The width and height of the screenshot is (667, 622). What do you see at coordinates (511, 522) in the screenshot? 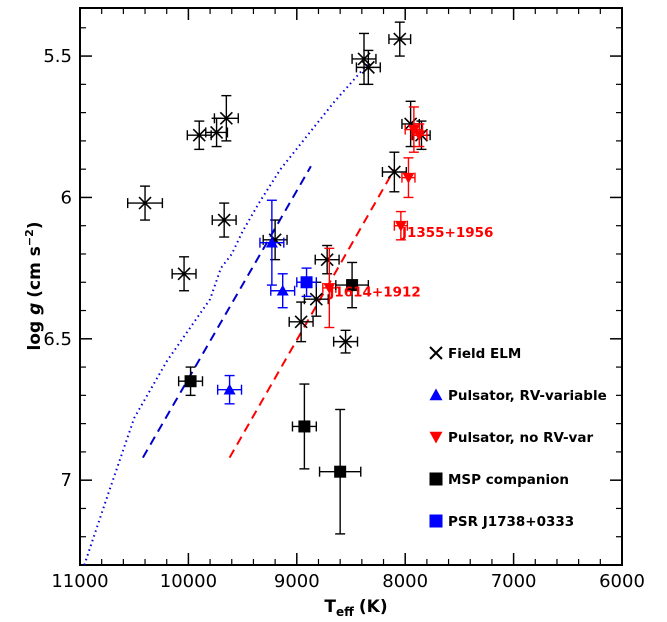
I see `legend-label: PSR J1738+0333` at bounding box center [511, 522].